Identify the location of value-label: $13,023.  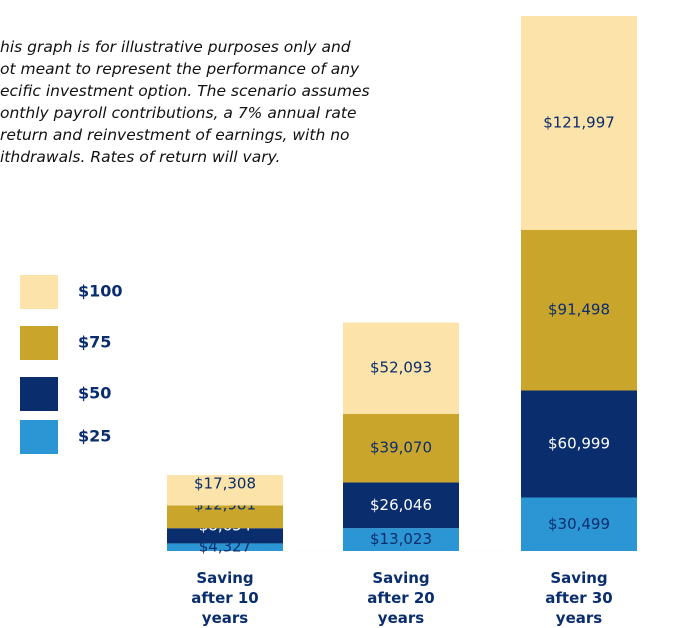
(401, 539).